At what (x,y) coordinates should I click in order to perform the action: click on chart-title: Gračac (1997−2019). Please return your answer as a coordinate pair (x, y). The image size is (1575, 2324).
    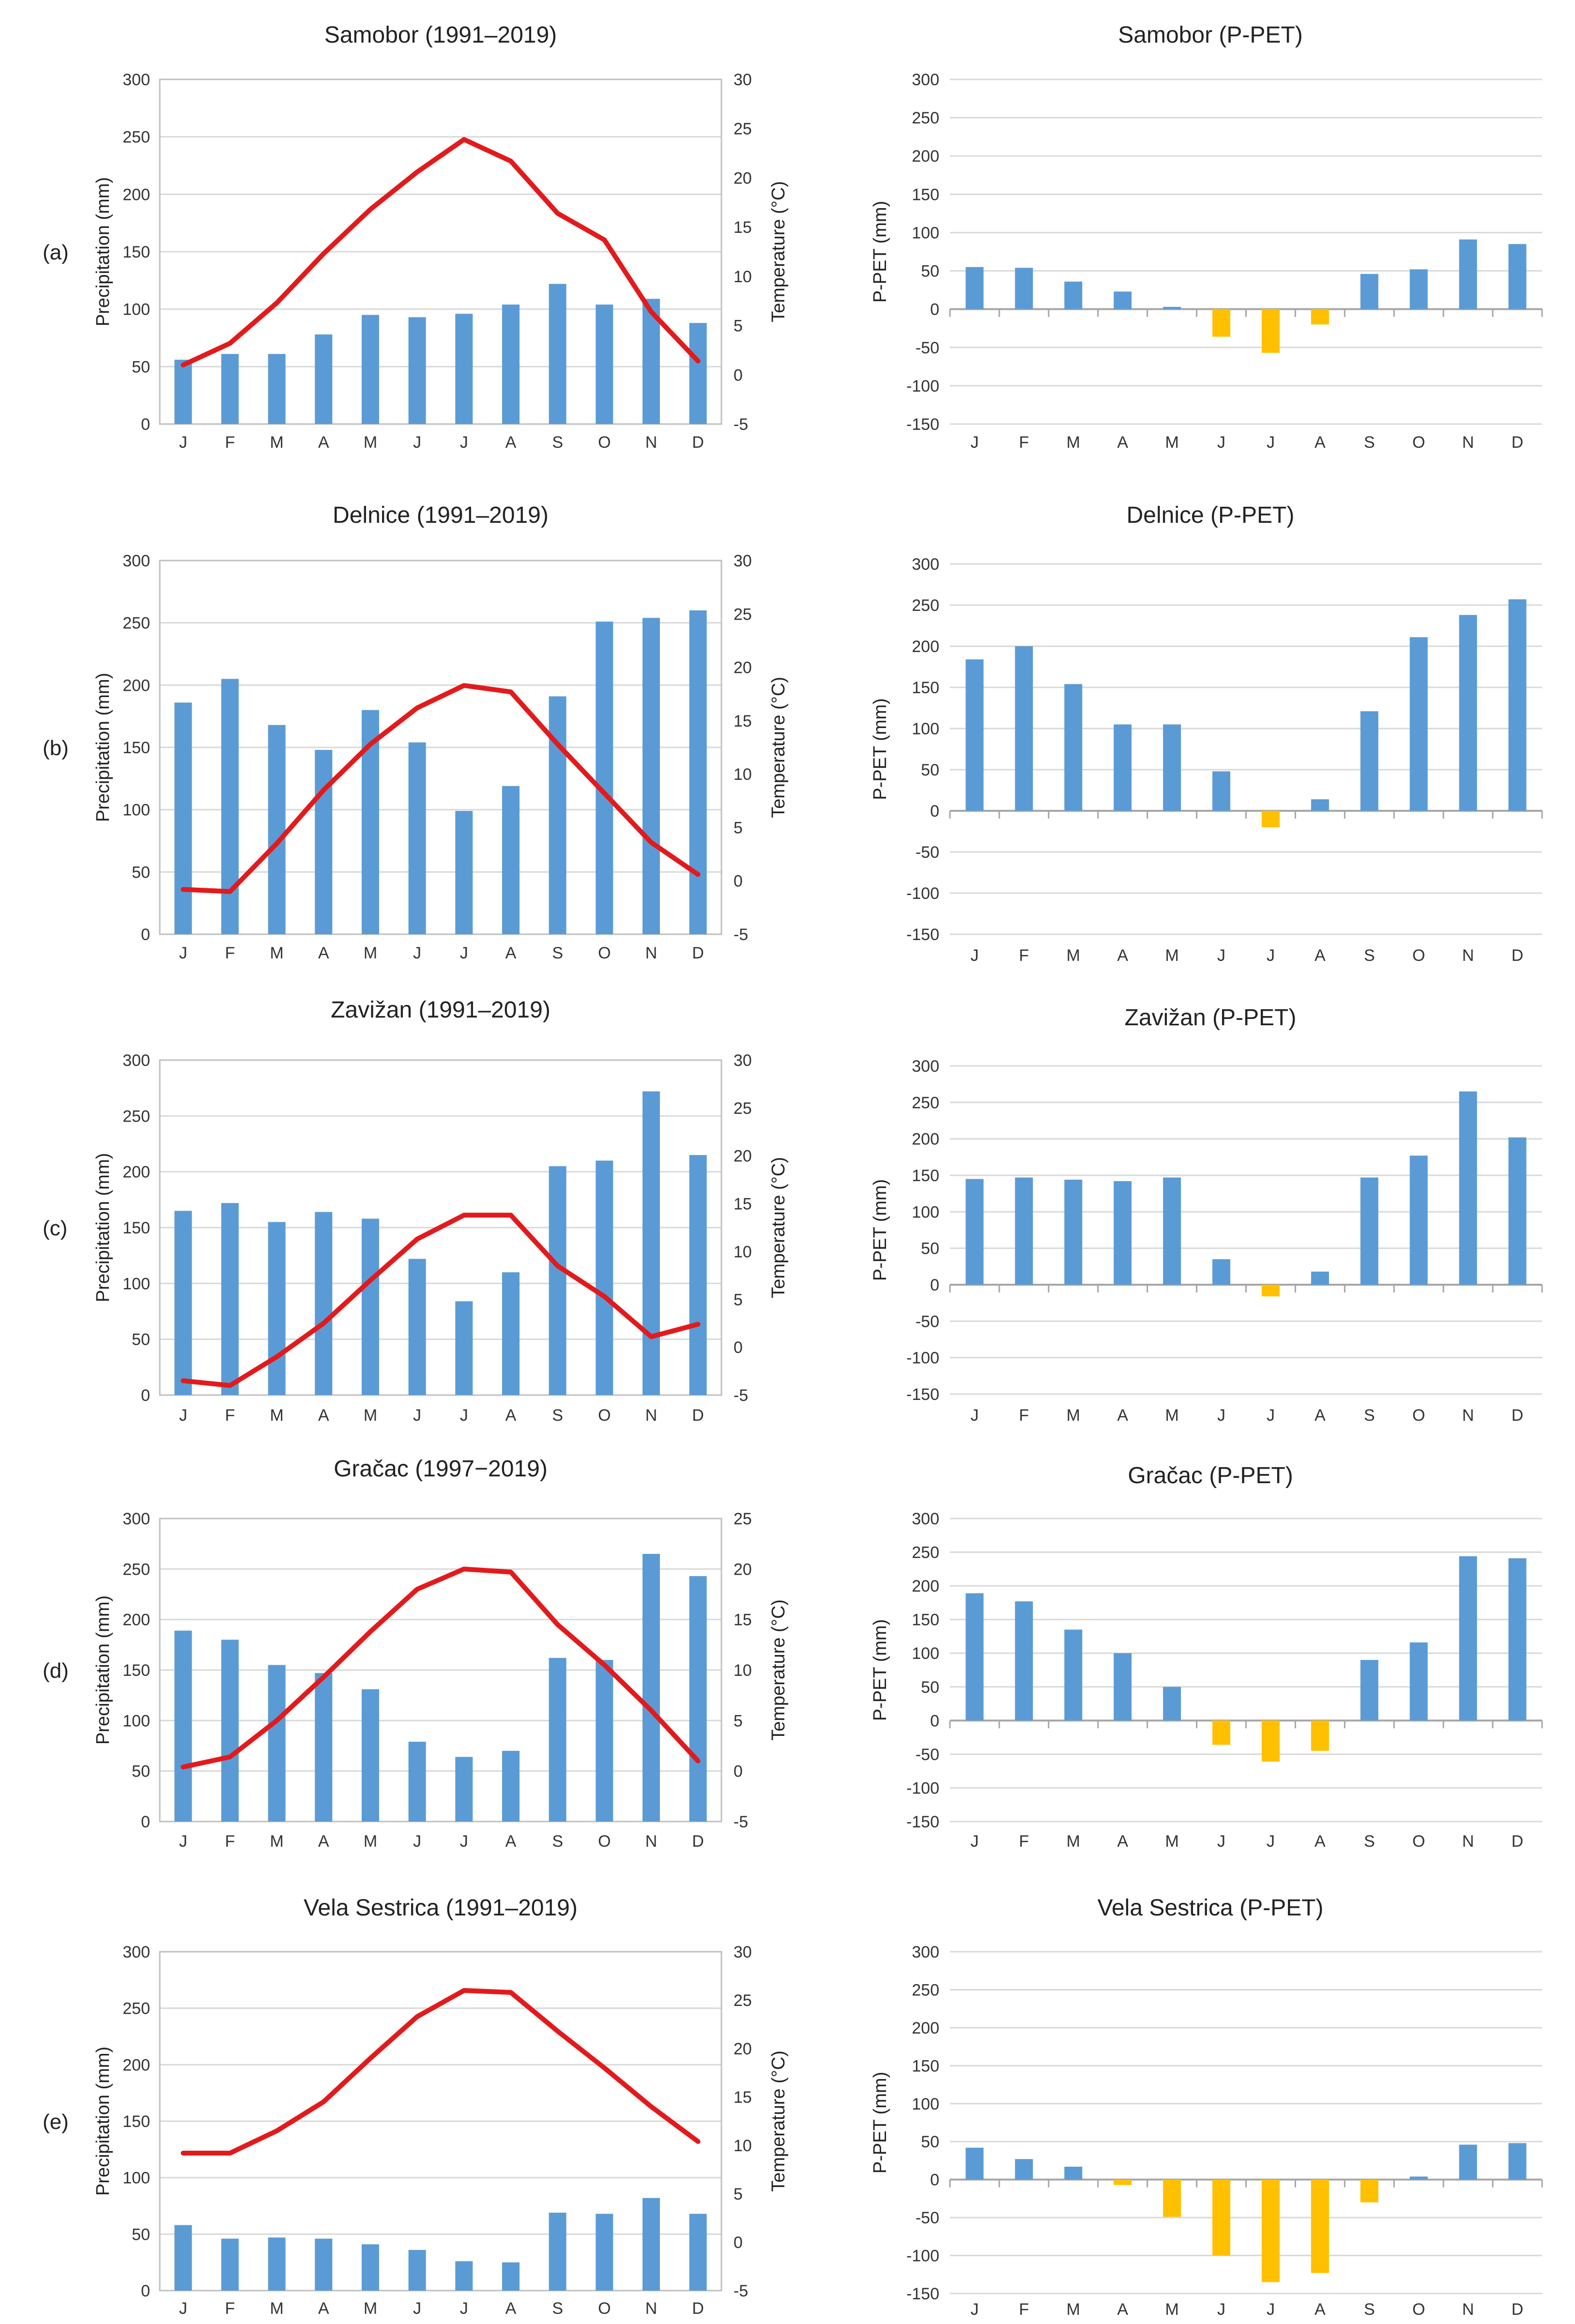
    Looking at the image, I should click on (441, 1469).